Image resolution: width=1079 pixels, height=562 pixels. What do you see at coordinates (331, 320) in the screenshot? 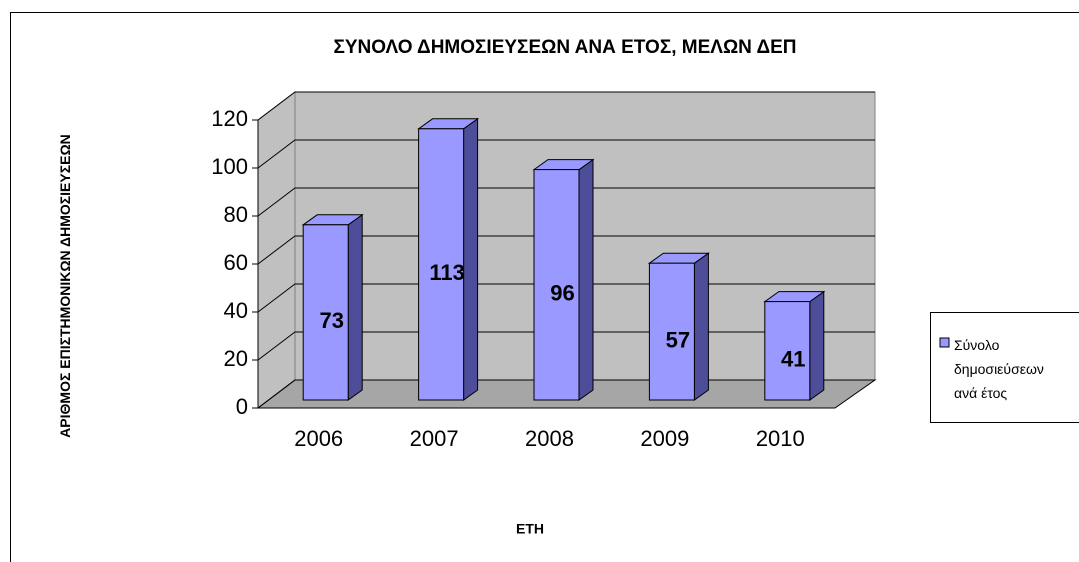
I see `data-label: 73` at bounding box center [331, 320].